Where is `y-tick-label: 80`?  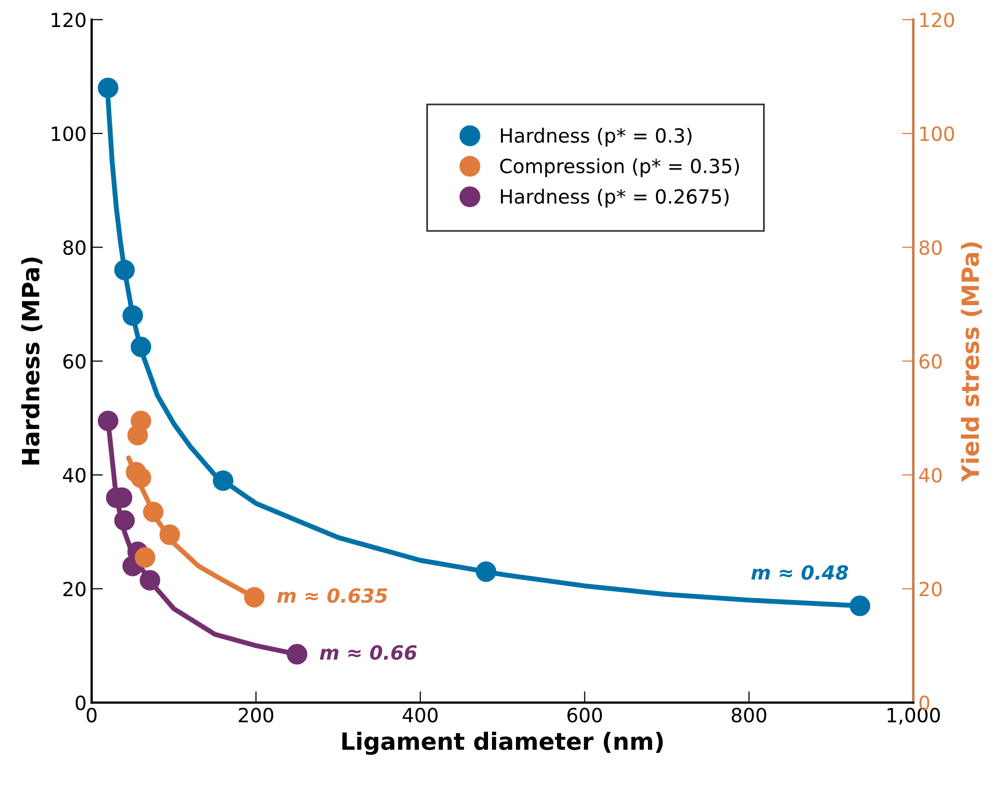 y-tick-label: 80 is located at coordinates (74, 247).